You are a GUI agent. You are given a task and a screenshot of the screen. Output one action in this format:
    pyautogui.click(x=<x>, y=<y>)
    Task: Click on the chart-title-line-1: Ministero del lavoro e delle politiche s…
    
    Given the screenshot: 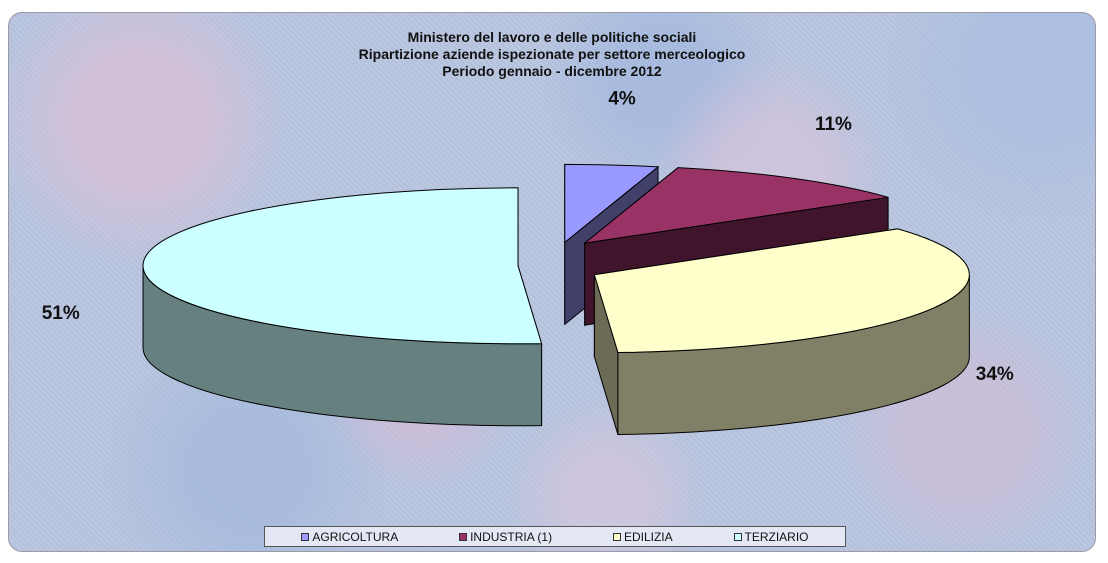 What is the action you would take?
    pyautogui.click(x=552, y=37)
    